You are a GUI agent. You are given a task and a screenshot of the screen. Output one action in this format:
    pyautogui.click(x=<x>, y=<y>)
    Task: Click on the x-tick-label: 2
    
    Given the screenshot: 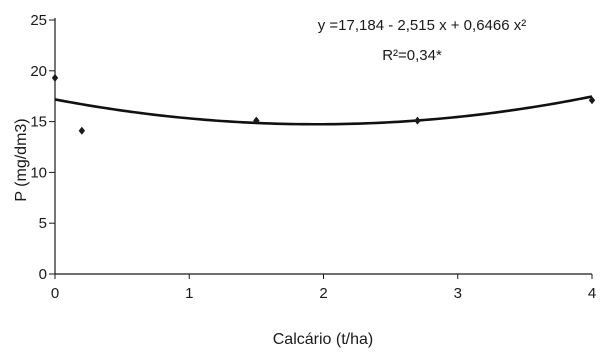 What is the action you would take?
    pyautogui.click(x=323, y=293)
    